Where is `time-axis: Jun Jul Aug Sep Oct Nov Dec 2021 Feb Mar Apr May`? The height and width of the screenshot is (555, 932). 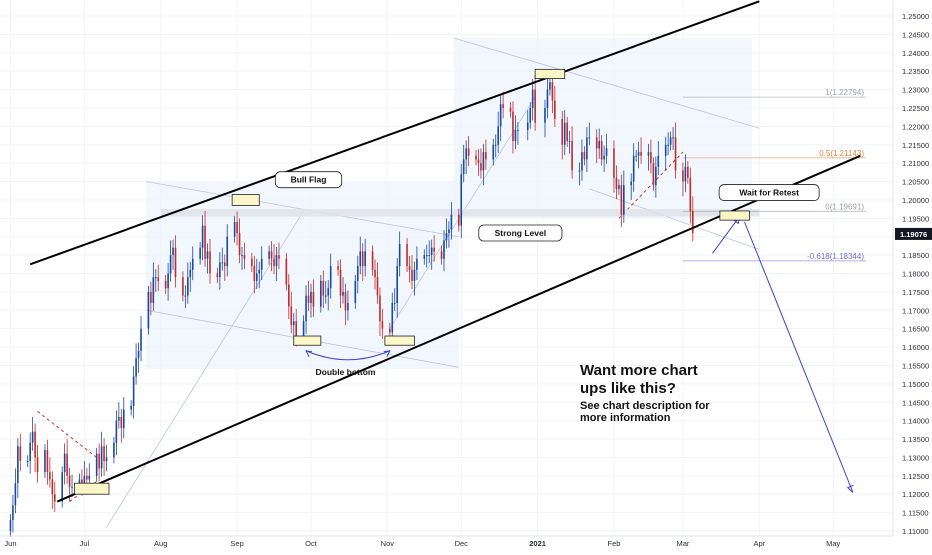 time-axis: Jun Jul Aug Sep Oct Nov Dec 2021 Feb Mar Apr May is located at coordinates (446, 541).